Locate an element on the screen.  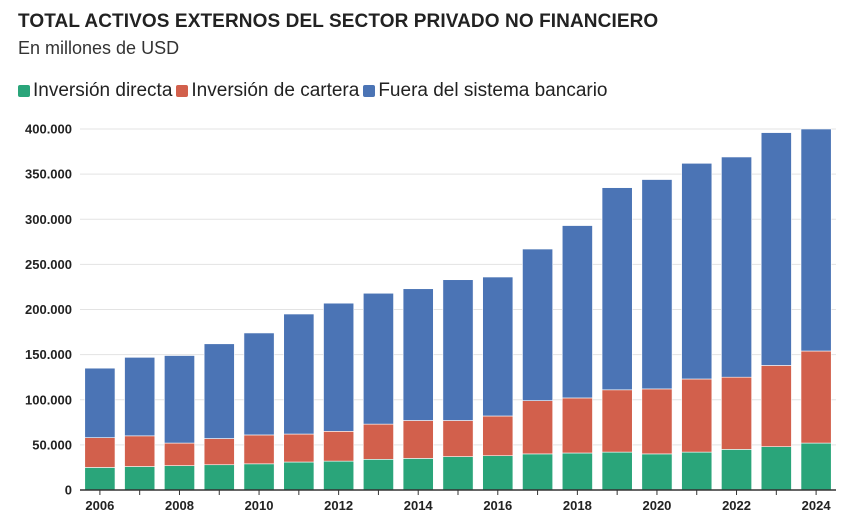
legend-item-inversion-cartera: Inversión de cartera is located at coordinates (267, 91).